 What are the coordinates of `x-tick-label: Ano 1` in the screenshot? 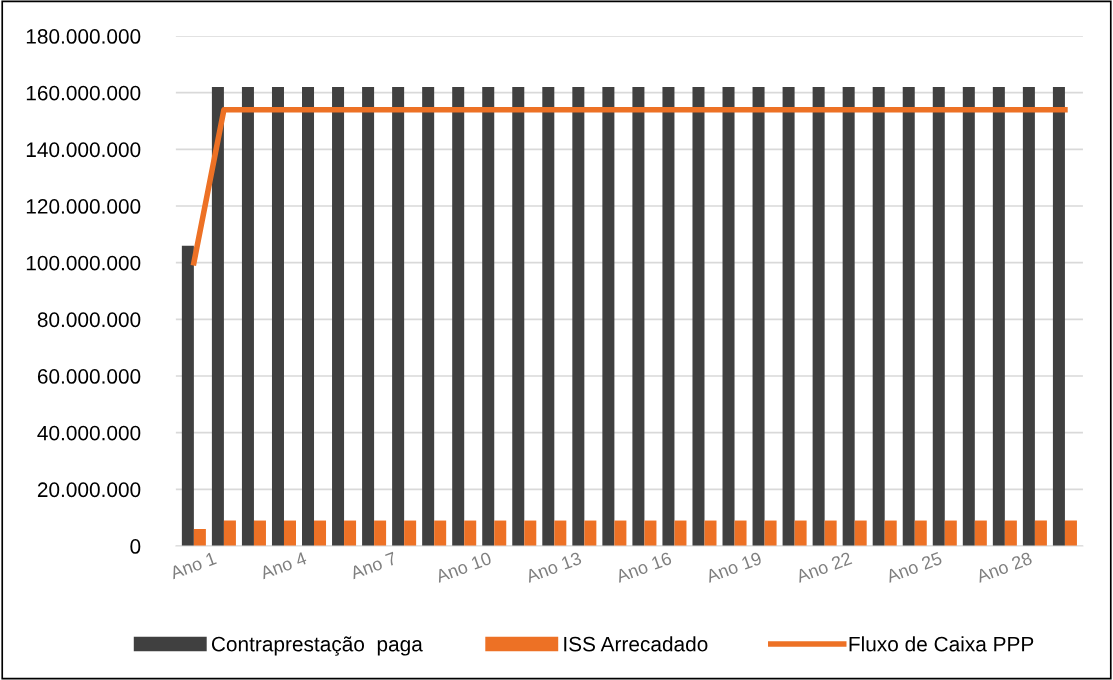 It's located at (193, 565).